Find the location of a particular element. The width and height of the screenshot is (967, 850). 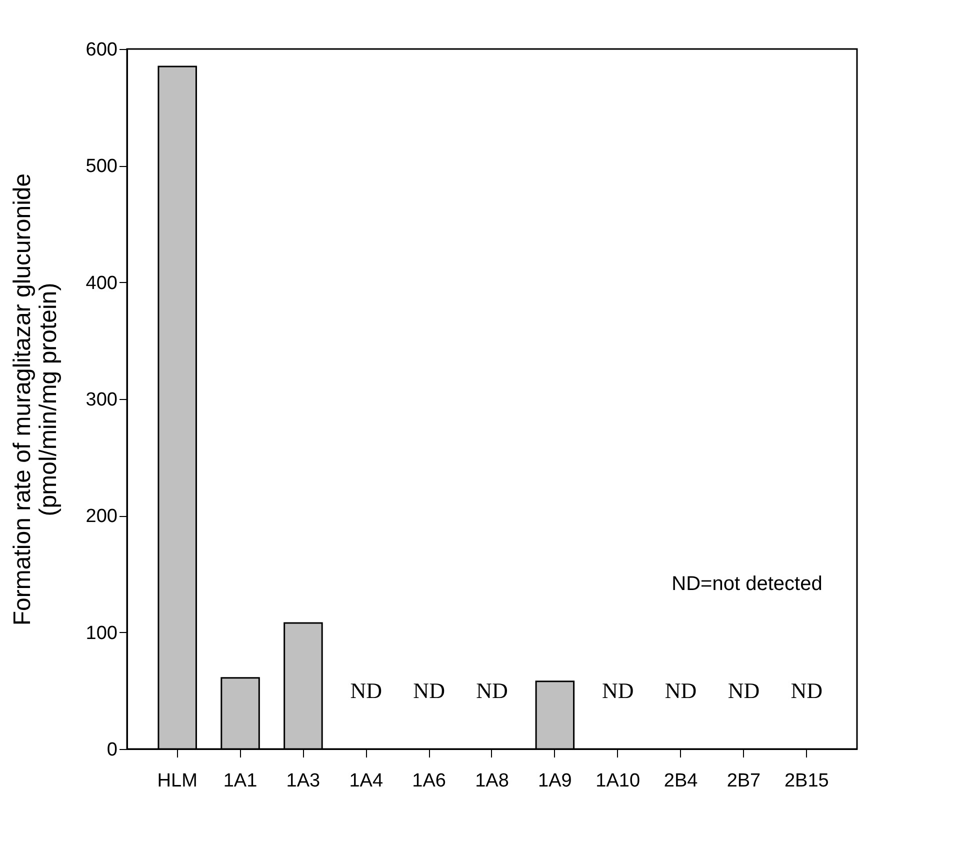

x-tick-label: 1A1 is located at coordinates (240, 781).